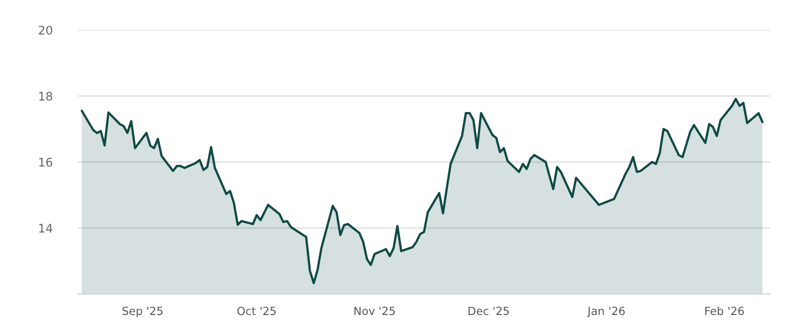 Image resolution: width=800 pixels, height=324 pixels. Describe the element at coordinates (142, 312) in the screenshot. I see `x-tick-label: Sep '25` at that location.